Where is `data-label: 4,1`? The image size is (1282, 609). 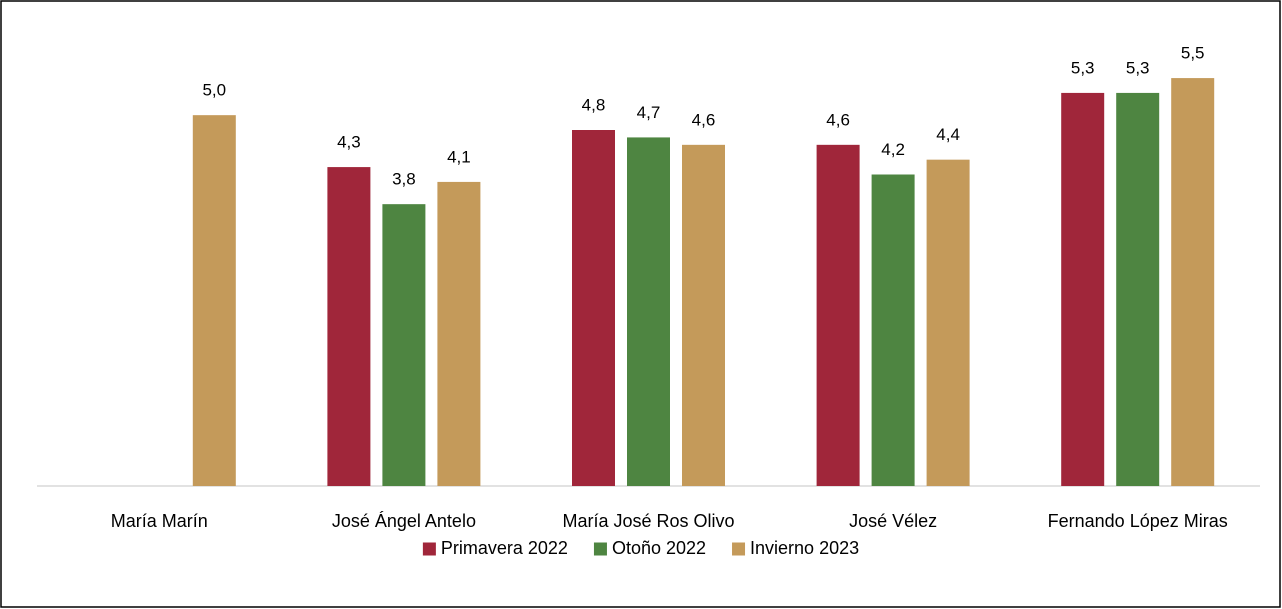 data-label: 4,1 is located at coordinates (459, 156).